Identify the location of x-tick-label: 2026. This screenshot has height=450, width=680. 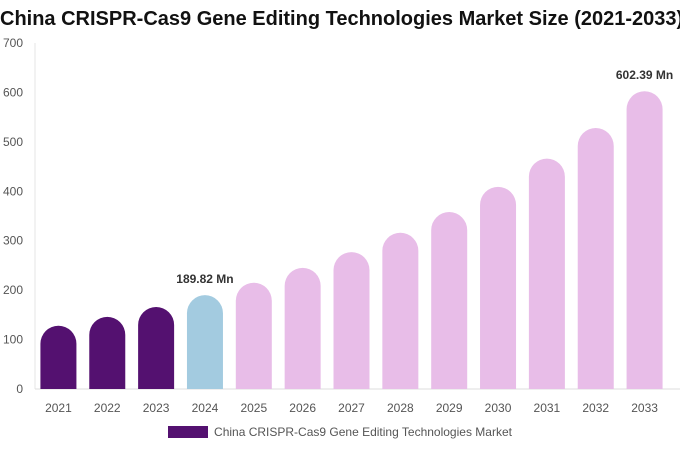
(302, 408).